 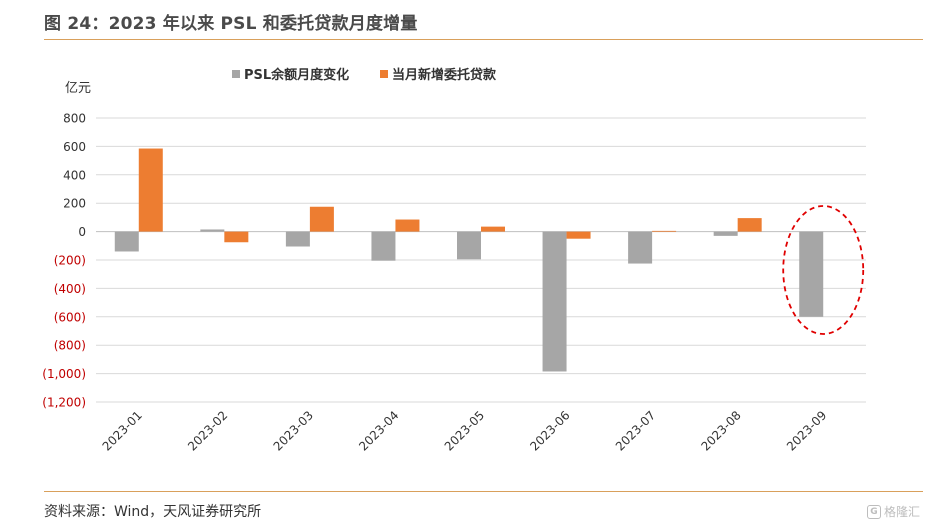 I want to click on y-tick-label: (400), so click(x=70, y=289).